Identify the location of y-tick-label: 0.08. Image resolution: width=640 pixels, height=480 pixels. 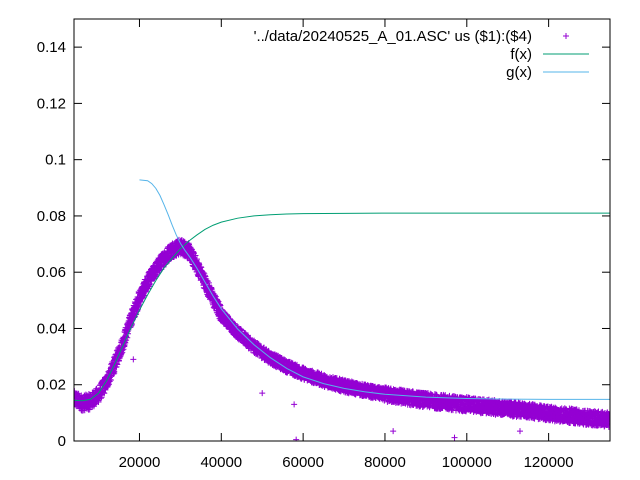
(51, 216).